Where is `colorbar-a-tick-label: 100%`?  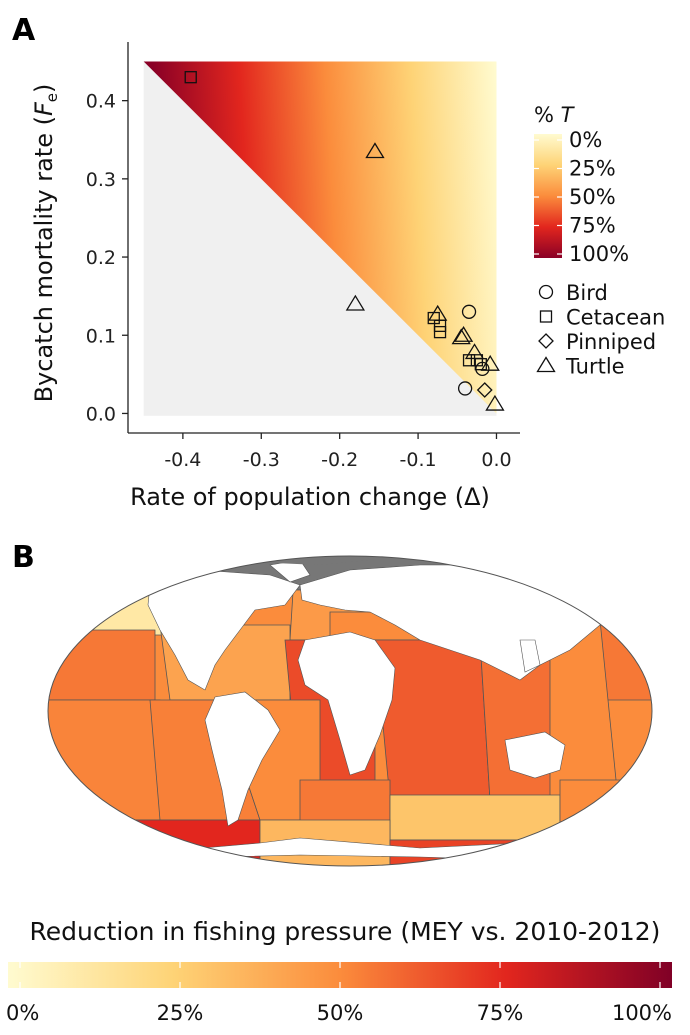 colorbar-a-tick-label: 100% is located at coordinates (599, 254).